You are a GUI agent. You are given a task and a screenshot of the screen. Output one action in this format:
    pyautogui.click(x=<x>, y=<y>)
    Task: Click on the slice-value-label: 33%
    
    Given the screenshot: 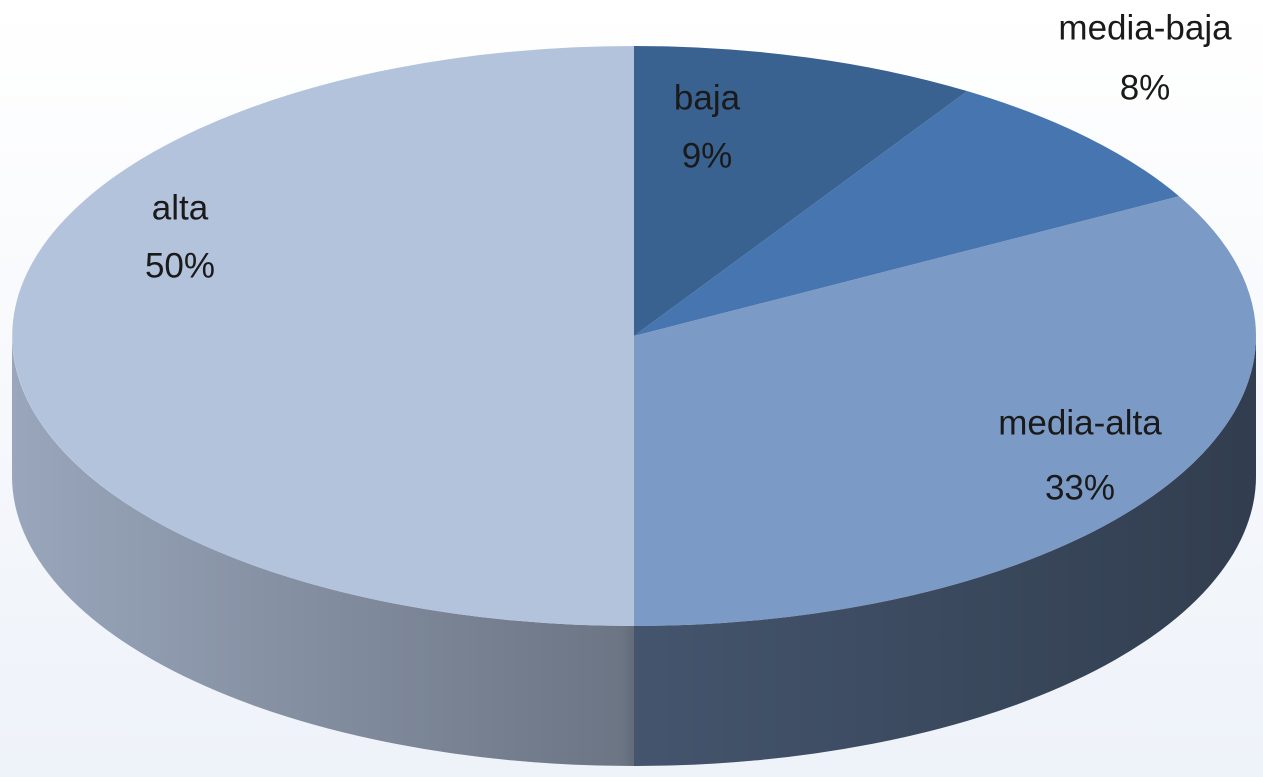 What is the action you would take?
    pyautogui.click(x=1080, y=487)
    